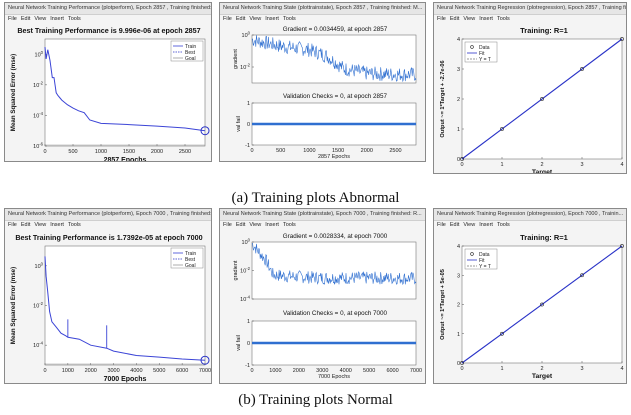  Describe the element at coordinates (190, 59) in the screenshot. I see `legend-label: Goal` at that location.